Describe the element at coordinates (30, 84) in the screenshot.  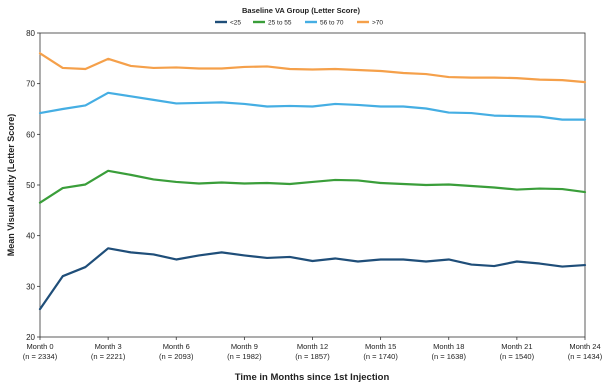
I see `y-tick-label: 70` at that location.